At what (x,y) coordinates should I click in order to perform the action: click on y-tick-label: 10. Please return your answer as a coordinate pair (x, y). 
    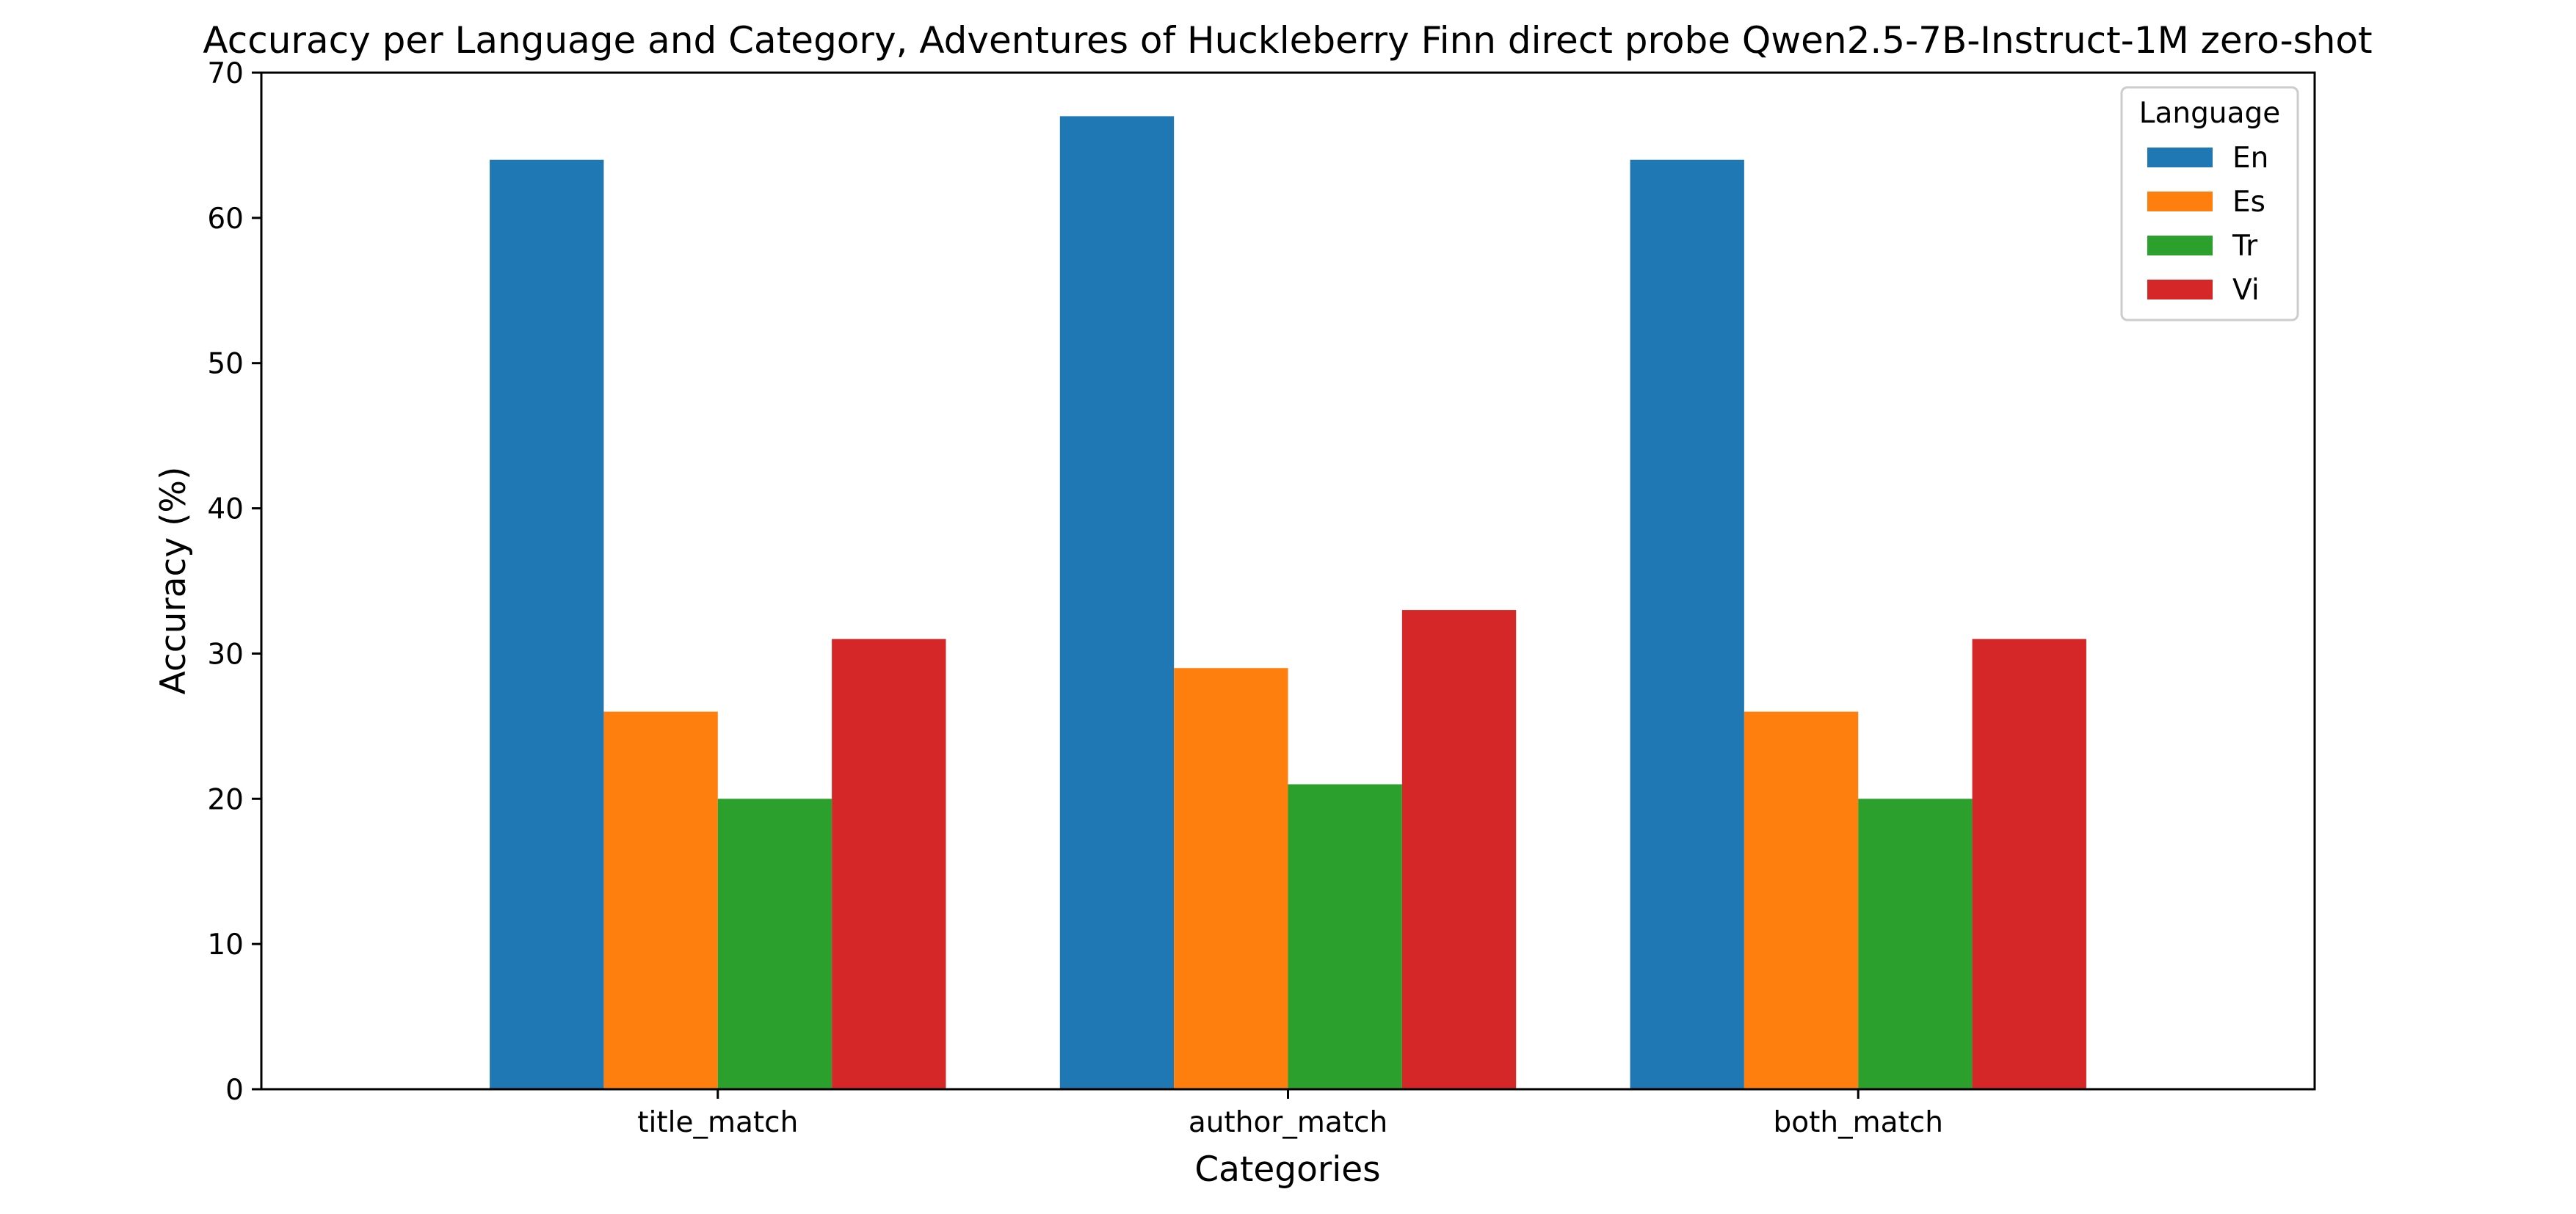
    Looking at the image, I should click on (226, 945).